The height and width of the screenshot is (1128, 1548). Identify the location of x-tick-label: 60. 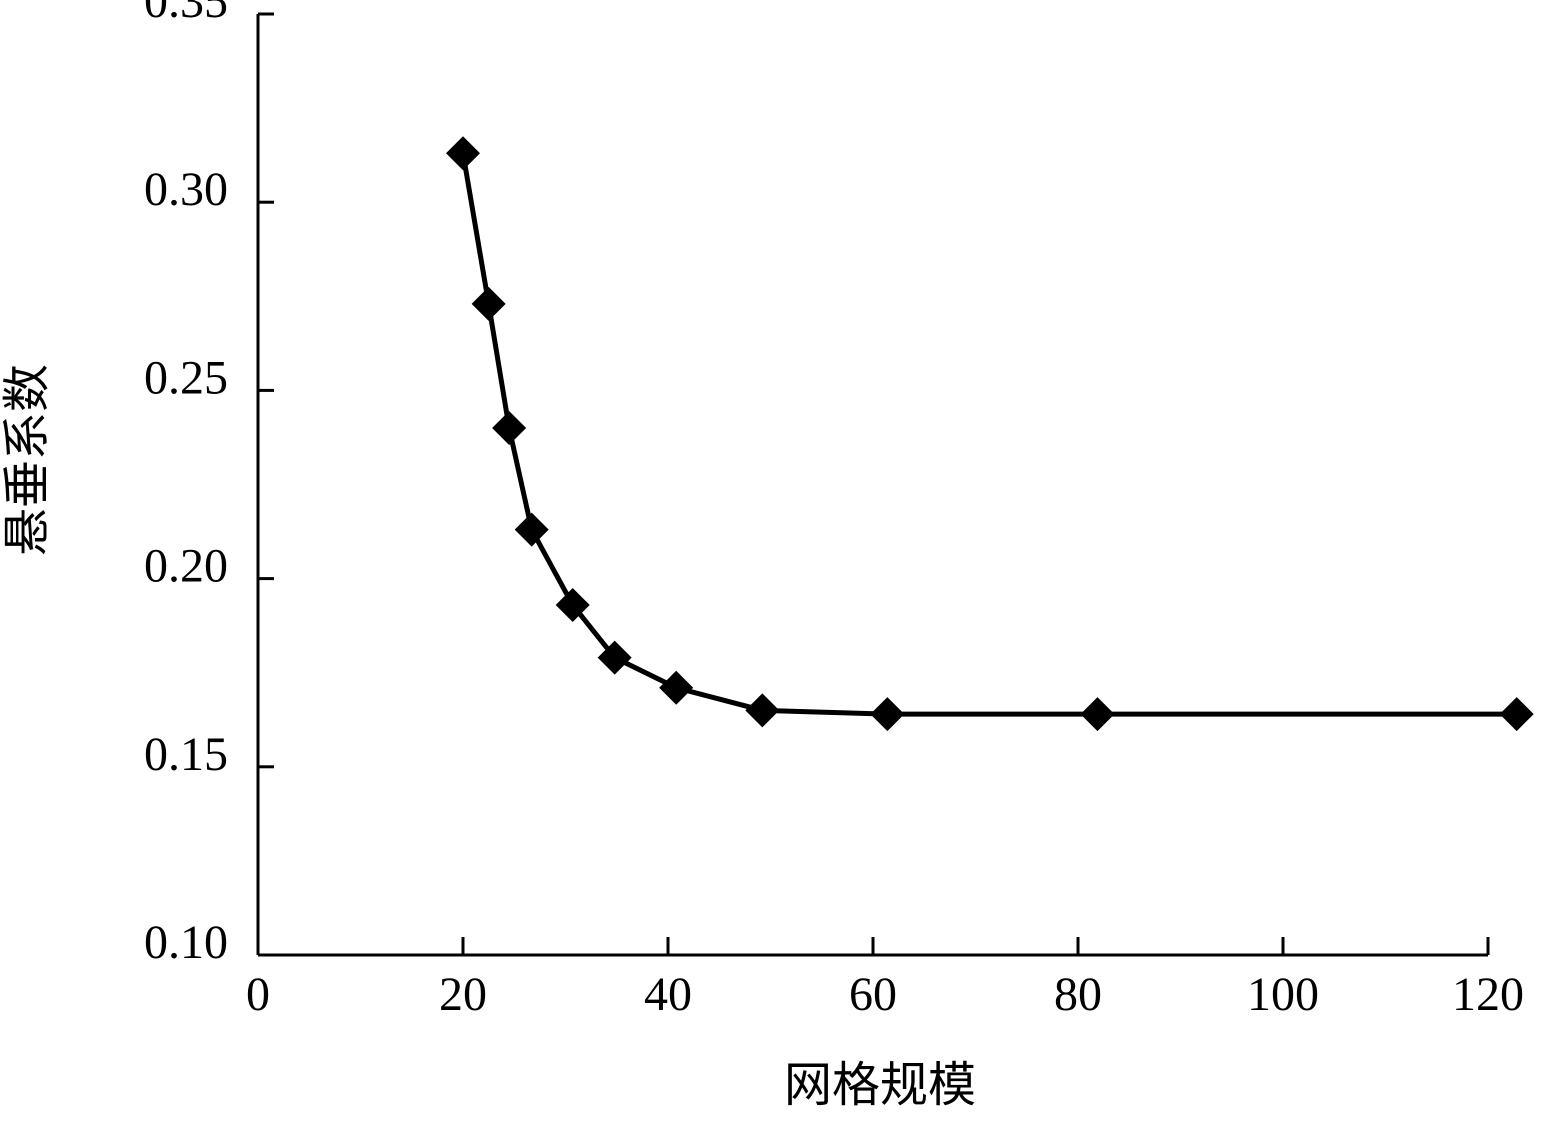
(873, 994).